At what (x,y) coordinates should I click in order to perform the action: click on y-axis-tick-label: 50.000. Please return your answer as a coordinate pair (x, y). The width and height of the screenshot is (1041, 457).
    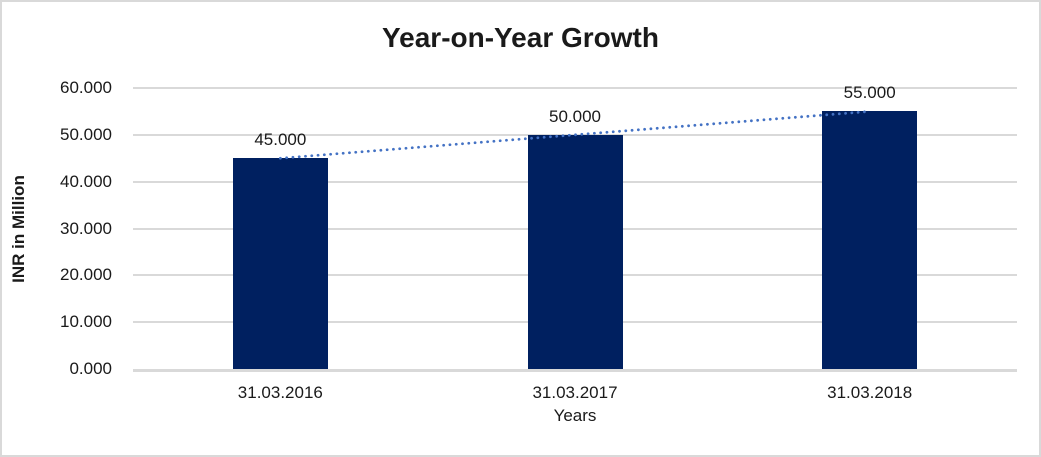
    Looking at the image, I should click on (86, 134).